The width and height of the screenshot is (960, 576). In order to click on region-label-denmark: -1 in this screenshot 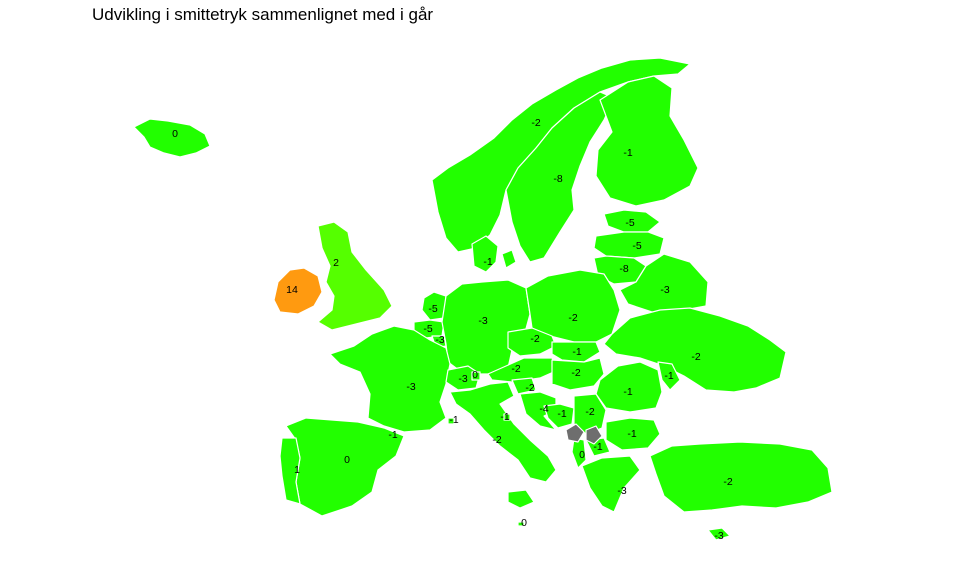, I will do `click(487, 262)`.